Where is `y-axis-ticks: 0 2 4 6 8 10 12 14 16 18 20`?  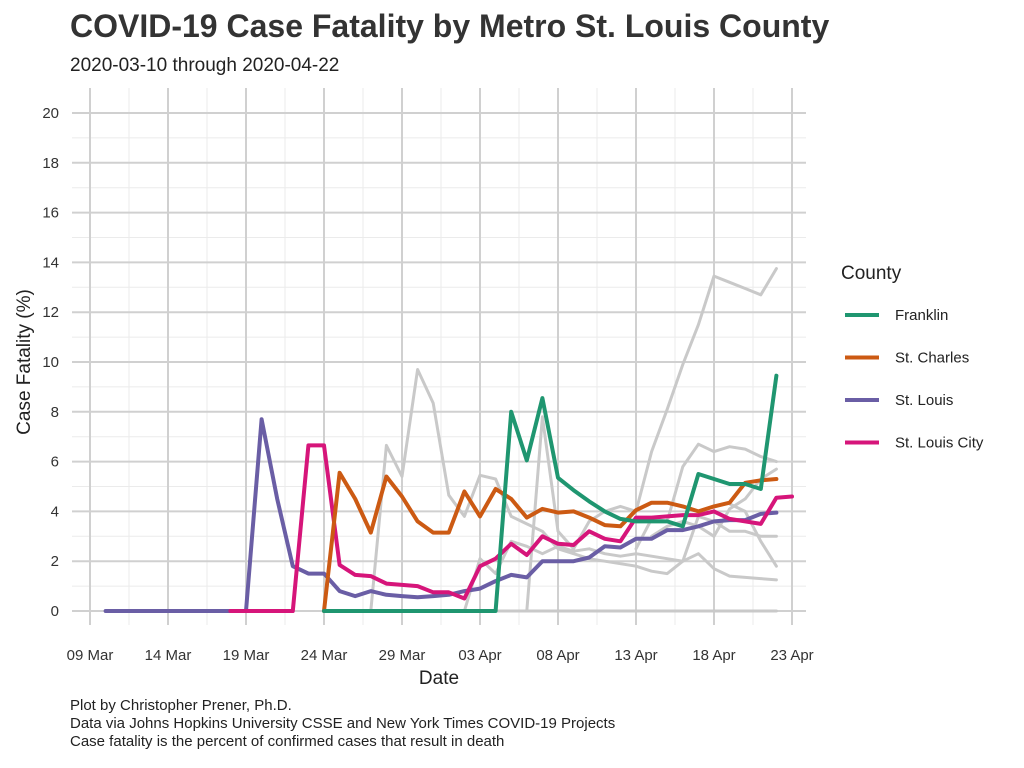
y-axis-ticks: 0 2 4 6 8 10 12 14 16 18 20 is located at coordinates (50, 362).